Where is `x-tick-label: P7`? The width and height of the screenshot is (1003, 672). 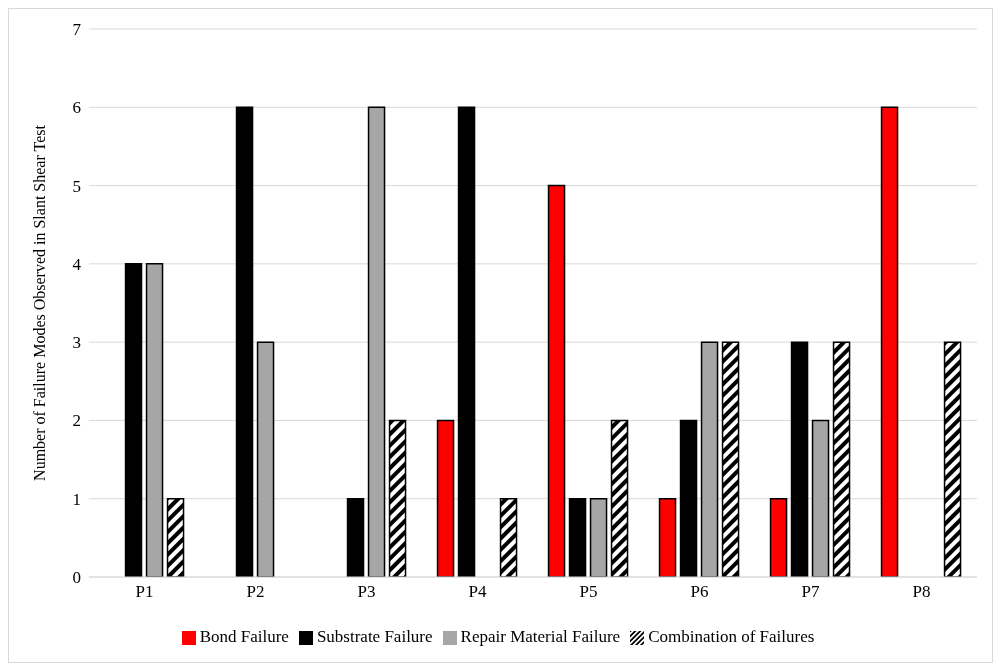 x-tick-label: P7 is located at coordinates (810, 592).